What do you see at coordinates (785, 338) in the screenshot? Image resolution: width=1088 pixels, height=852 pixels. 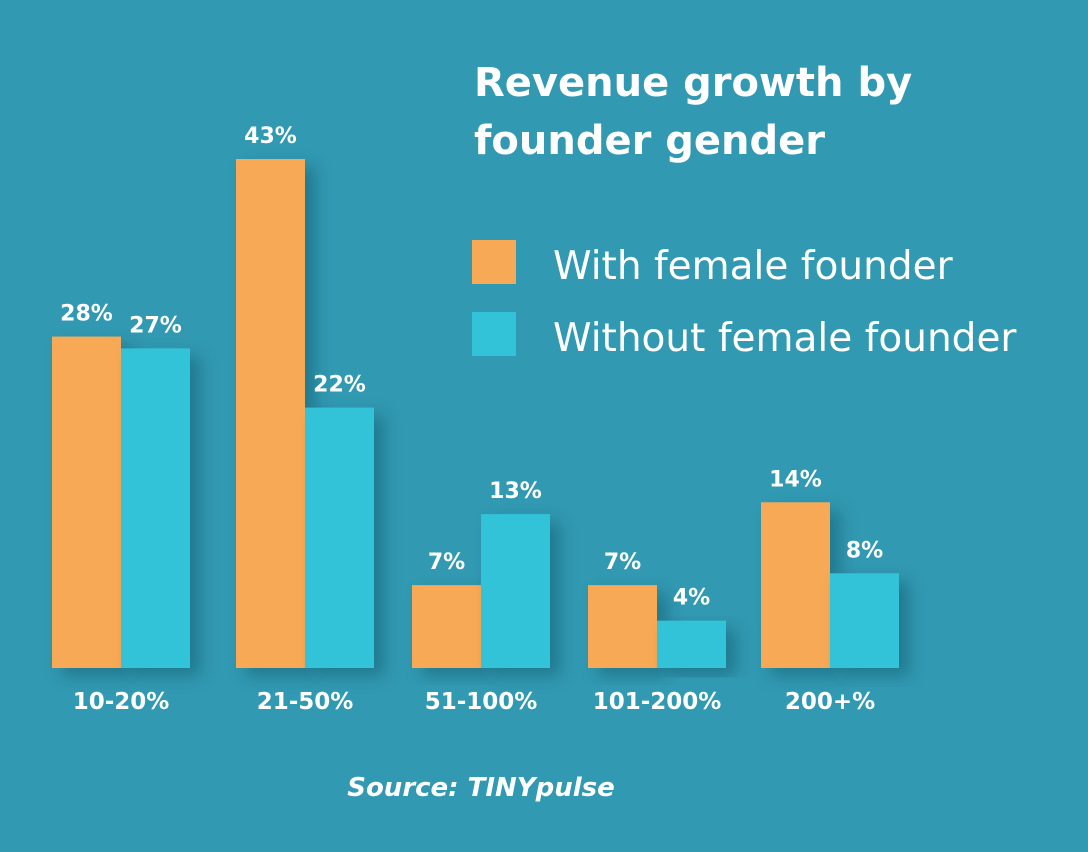 I see `legend-label-no-female: Without female founder` at bounding box center [785, 338].